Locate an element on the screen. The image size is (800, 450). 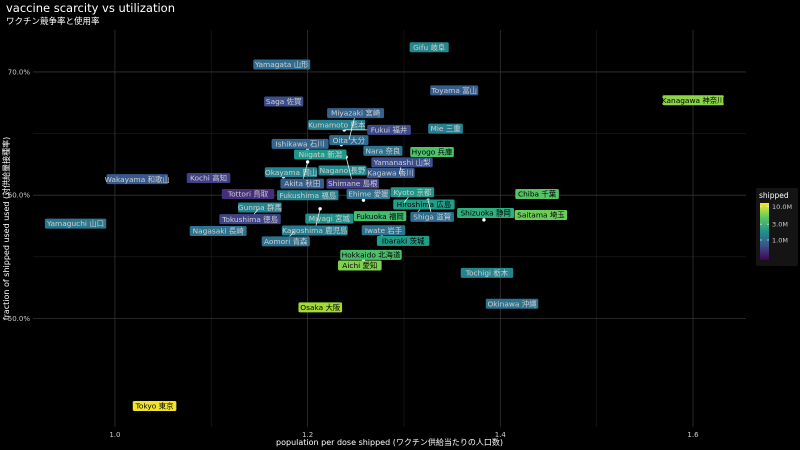
point-label: Shimane 島根 is located at coordinates (352, 172).